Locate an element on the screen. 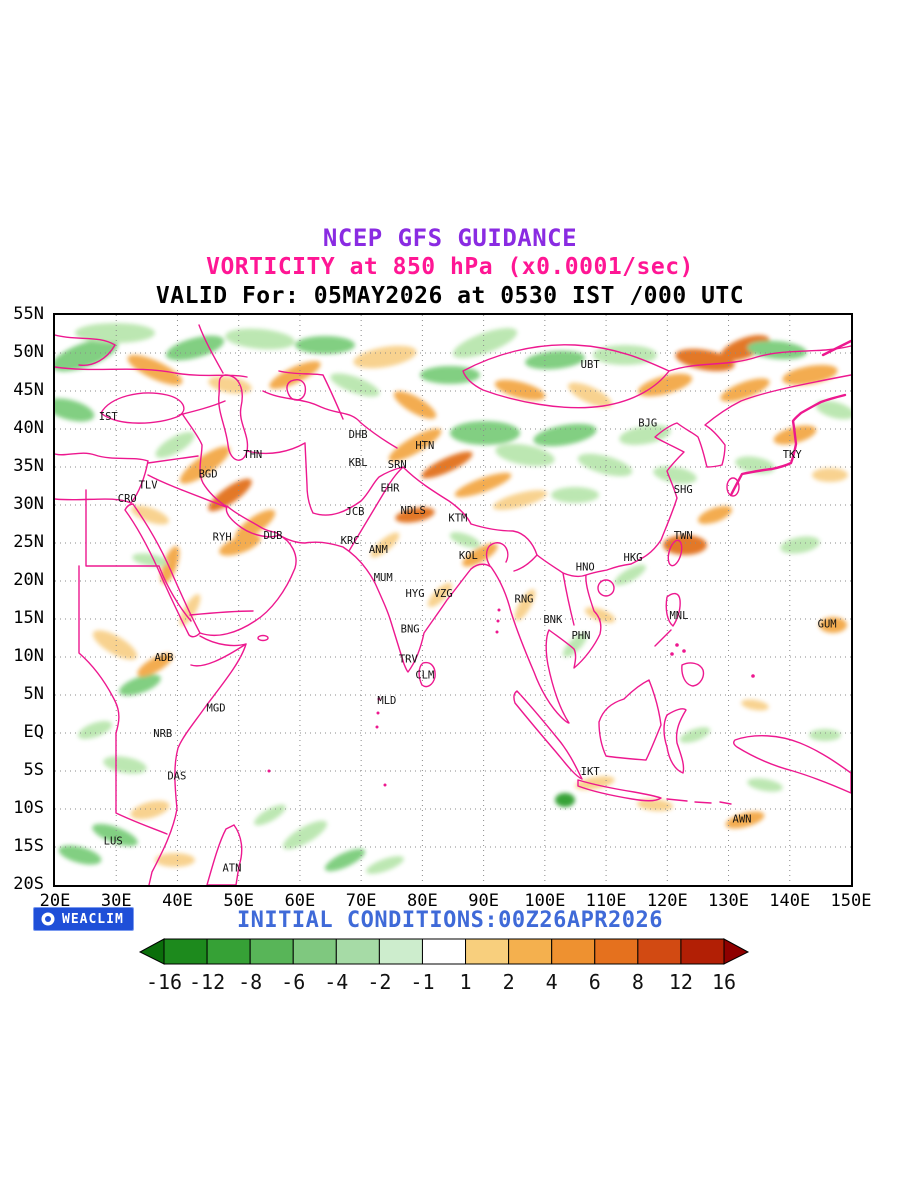 The width and height of the screenshot is (900, 1200). station-label: RNG is located at coordinates (524, 599).